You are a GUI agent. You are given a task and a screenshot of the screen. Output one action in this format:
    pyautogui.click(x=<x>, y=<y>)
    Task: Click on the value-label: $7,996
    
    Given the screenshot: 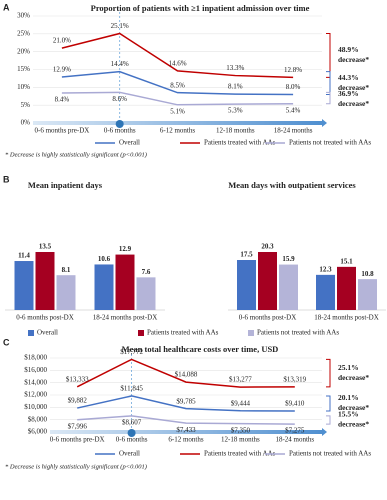 What is the action you would take?
    pyautogui.click(x=78, y=426)
    